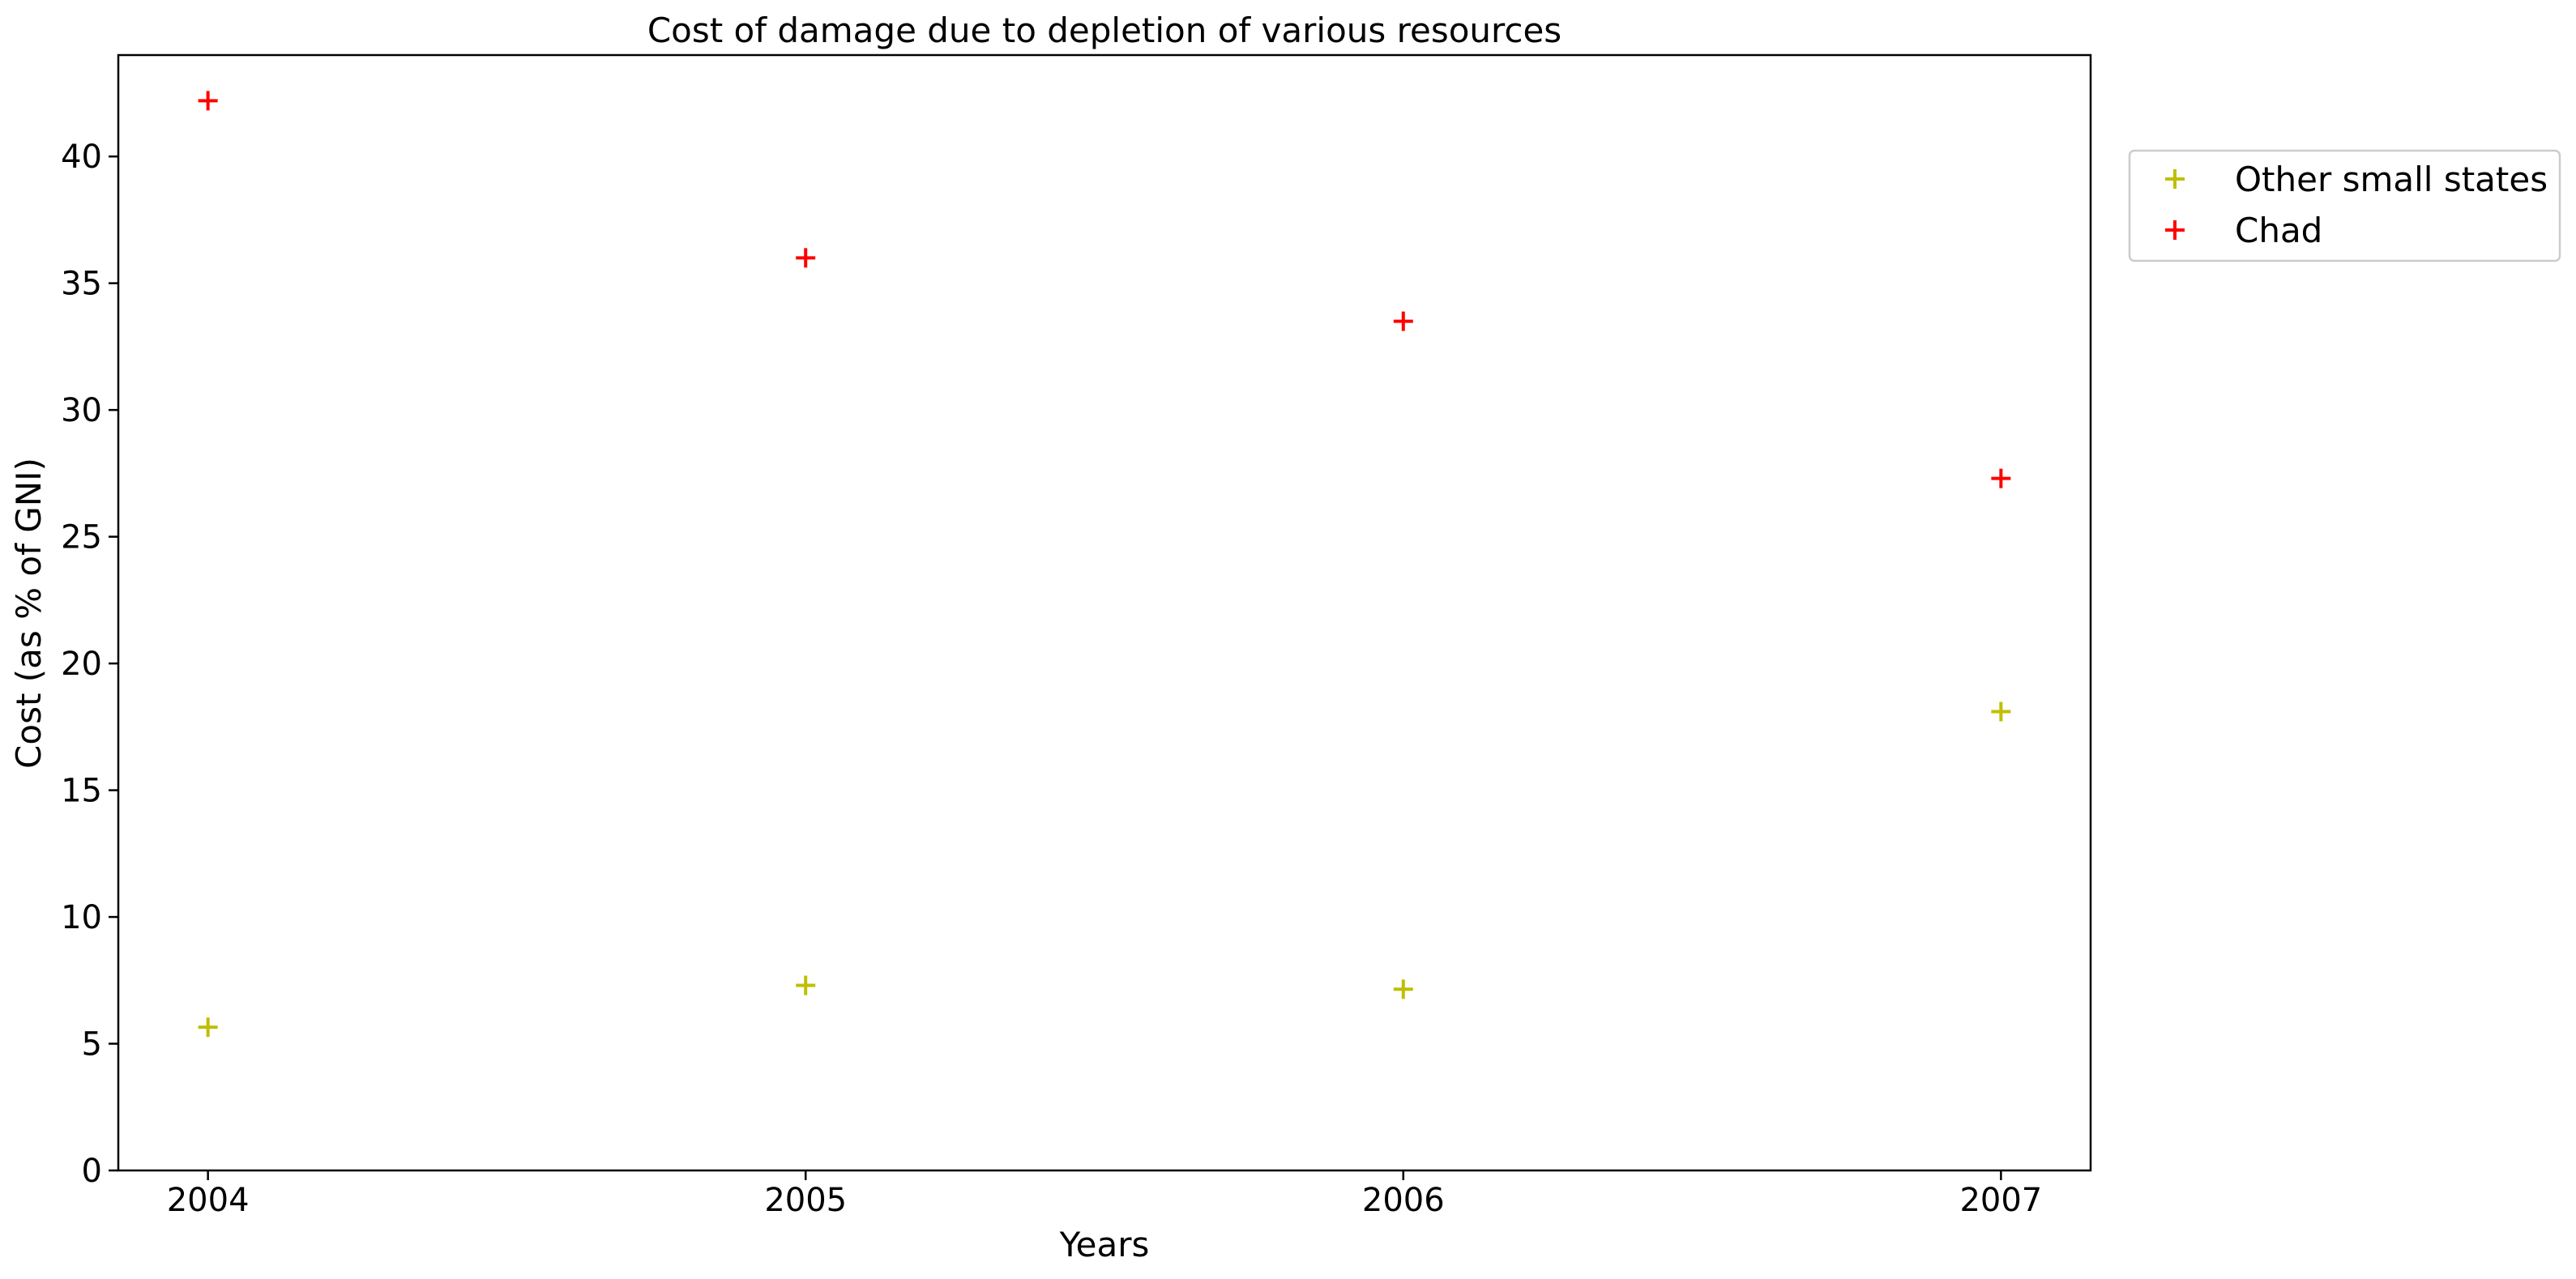 The width and height of the screenshot is (2576, 1279). I want to click on y-tick-label: 10, so click(81, 917).